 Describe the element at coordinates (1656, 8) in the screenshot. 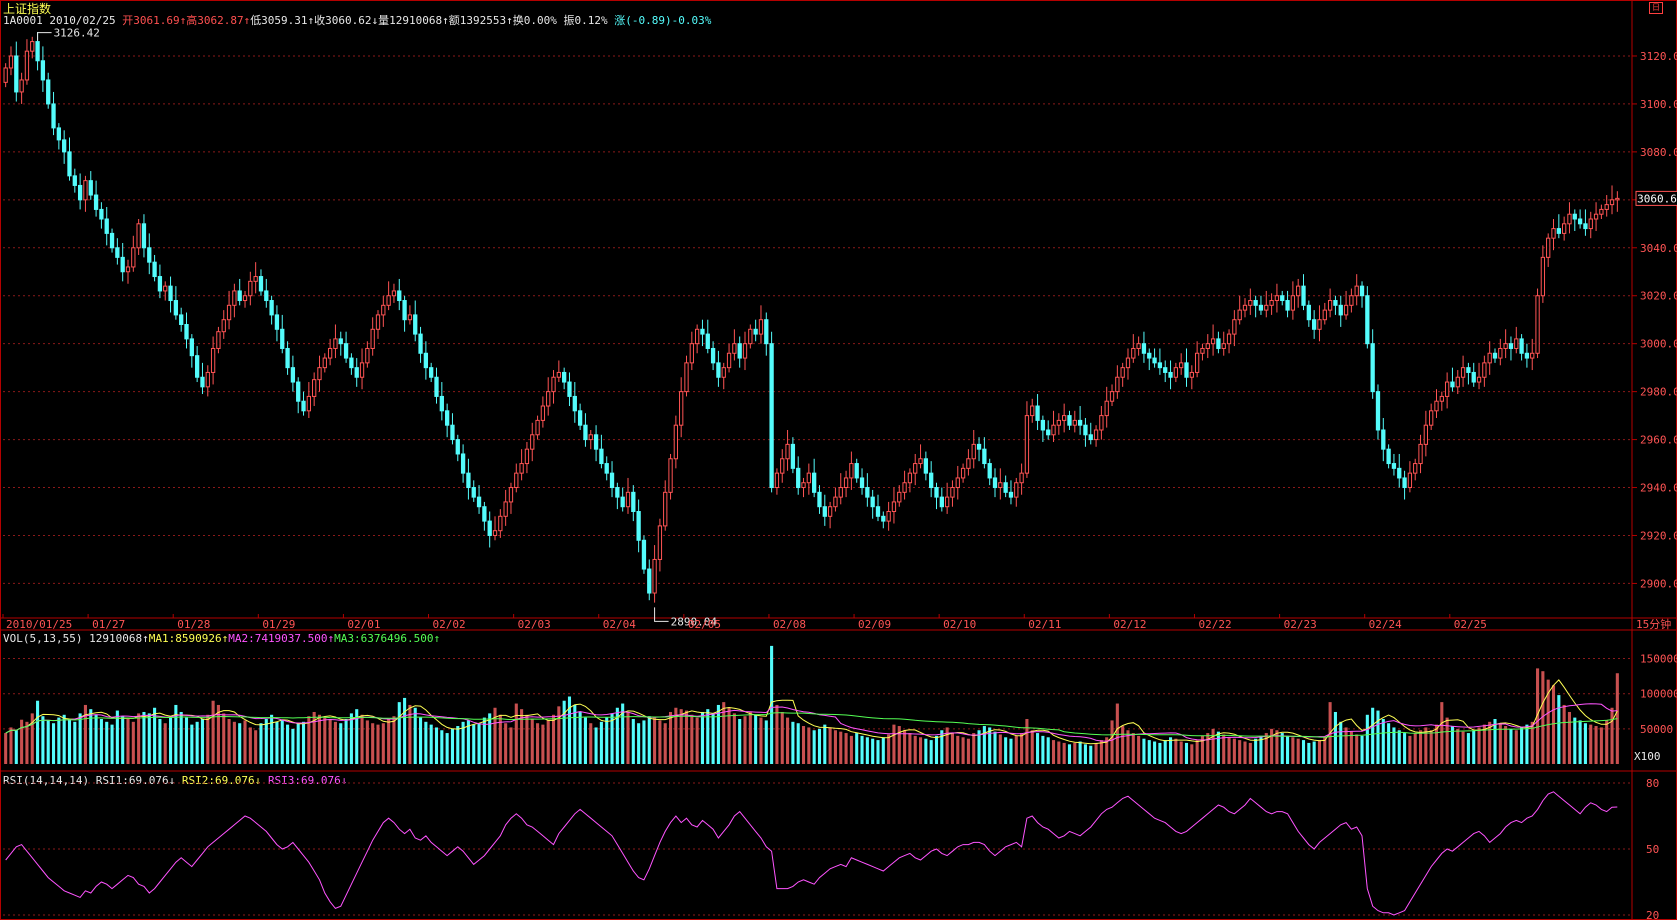

I see `restore-icon: 日` at that location.